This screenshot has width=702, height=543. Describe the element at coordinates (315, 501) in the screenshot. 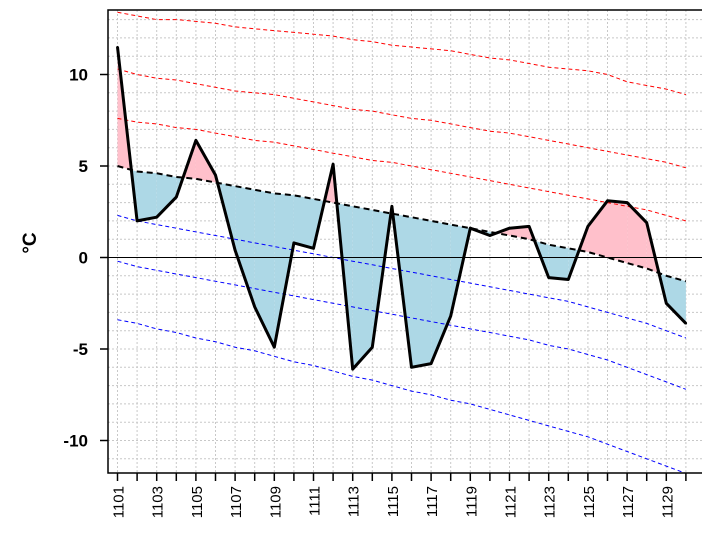

I see `x-tick-label: 1111` at that location.